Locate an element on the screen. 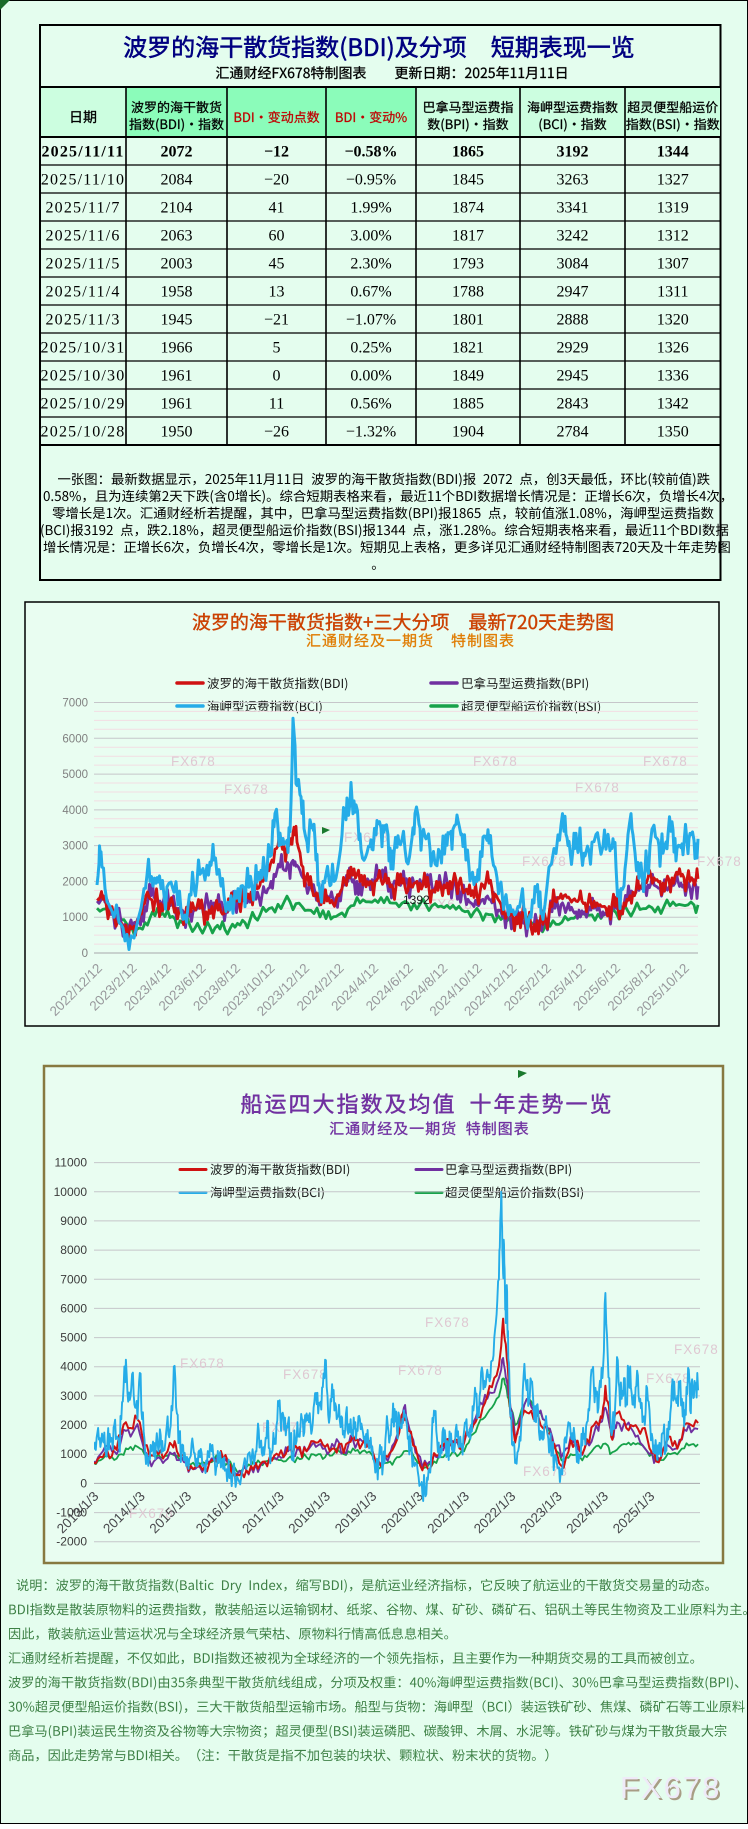  svg-text: 1788 is located at coordinates (468, 292).